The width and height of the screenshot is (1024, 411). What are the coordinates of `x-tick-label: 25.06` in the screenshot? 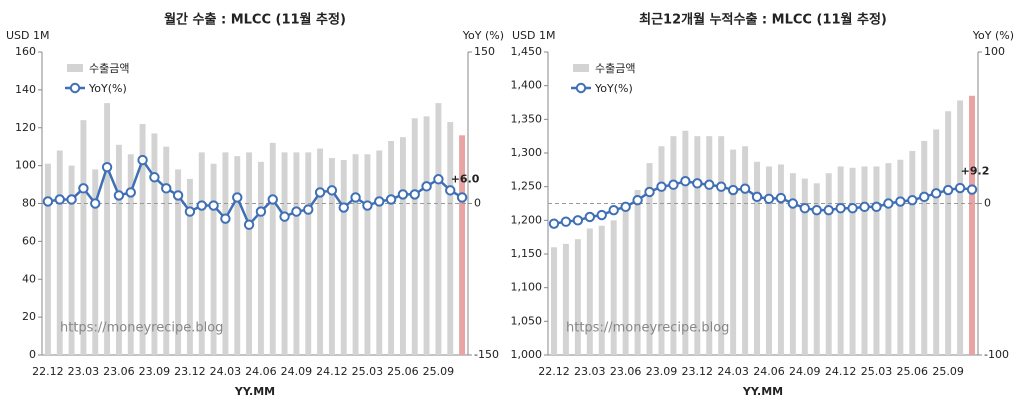 It's located at (913, 371).